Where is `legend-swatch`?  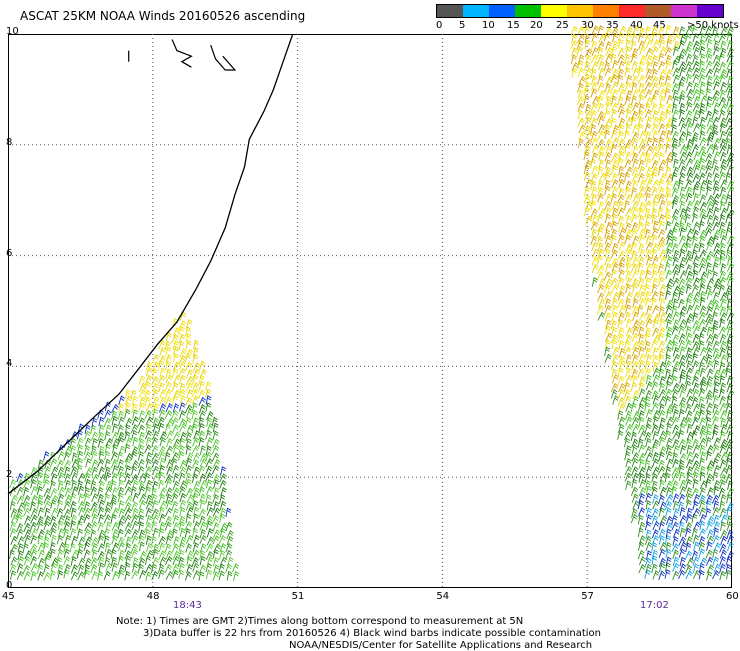 legend-swatch is located at coordinates (528, 11).